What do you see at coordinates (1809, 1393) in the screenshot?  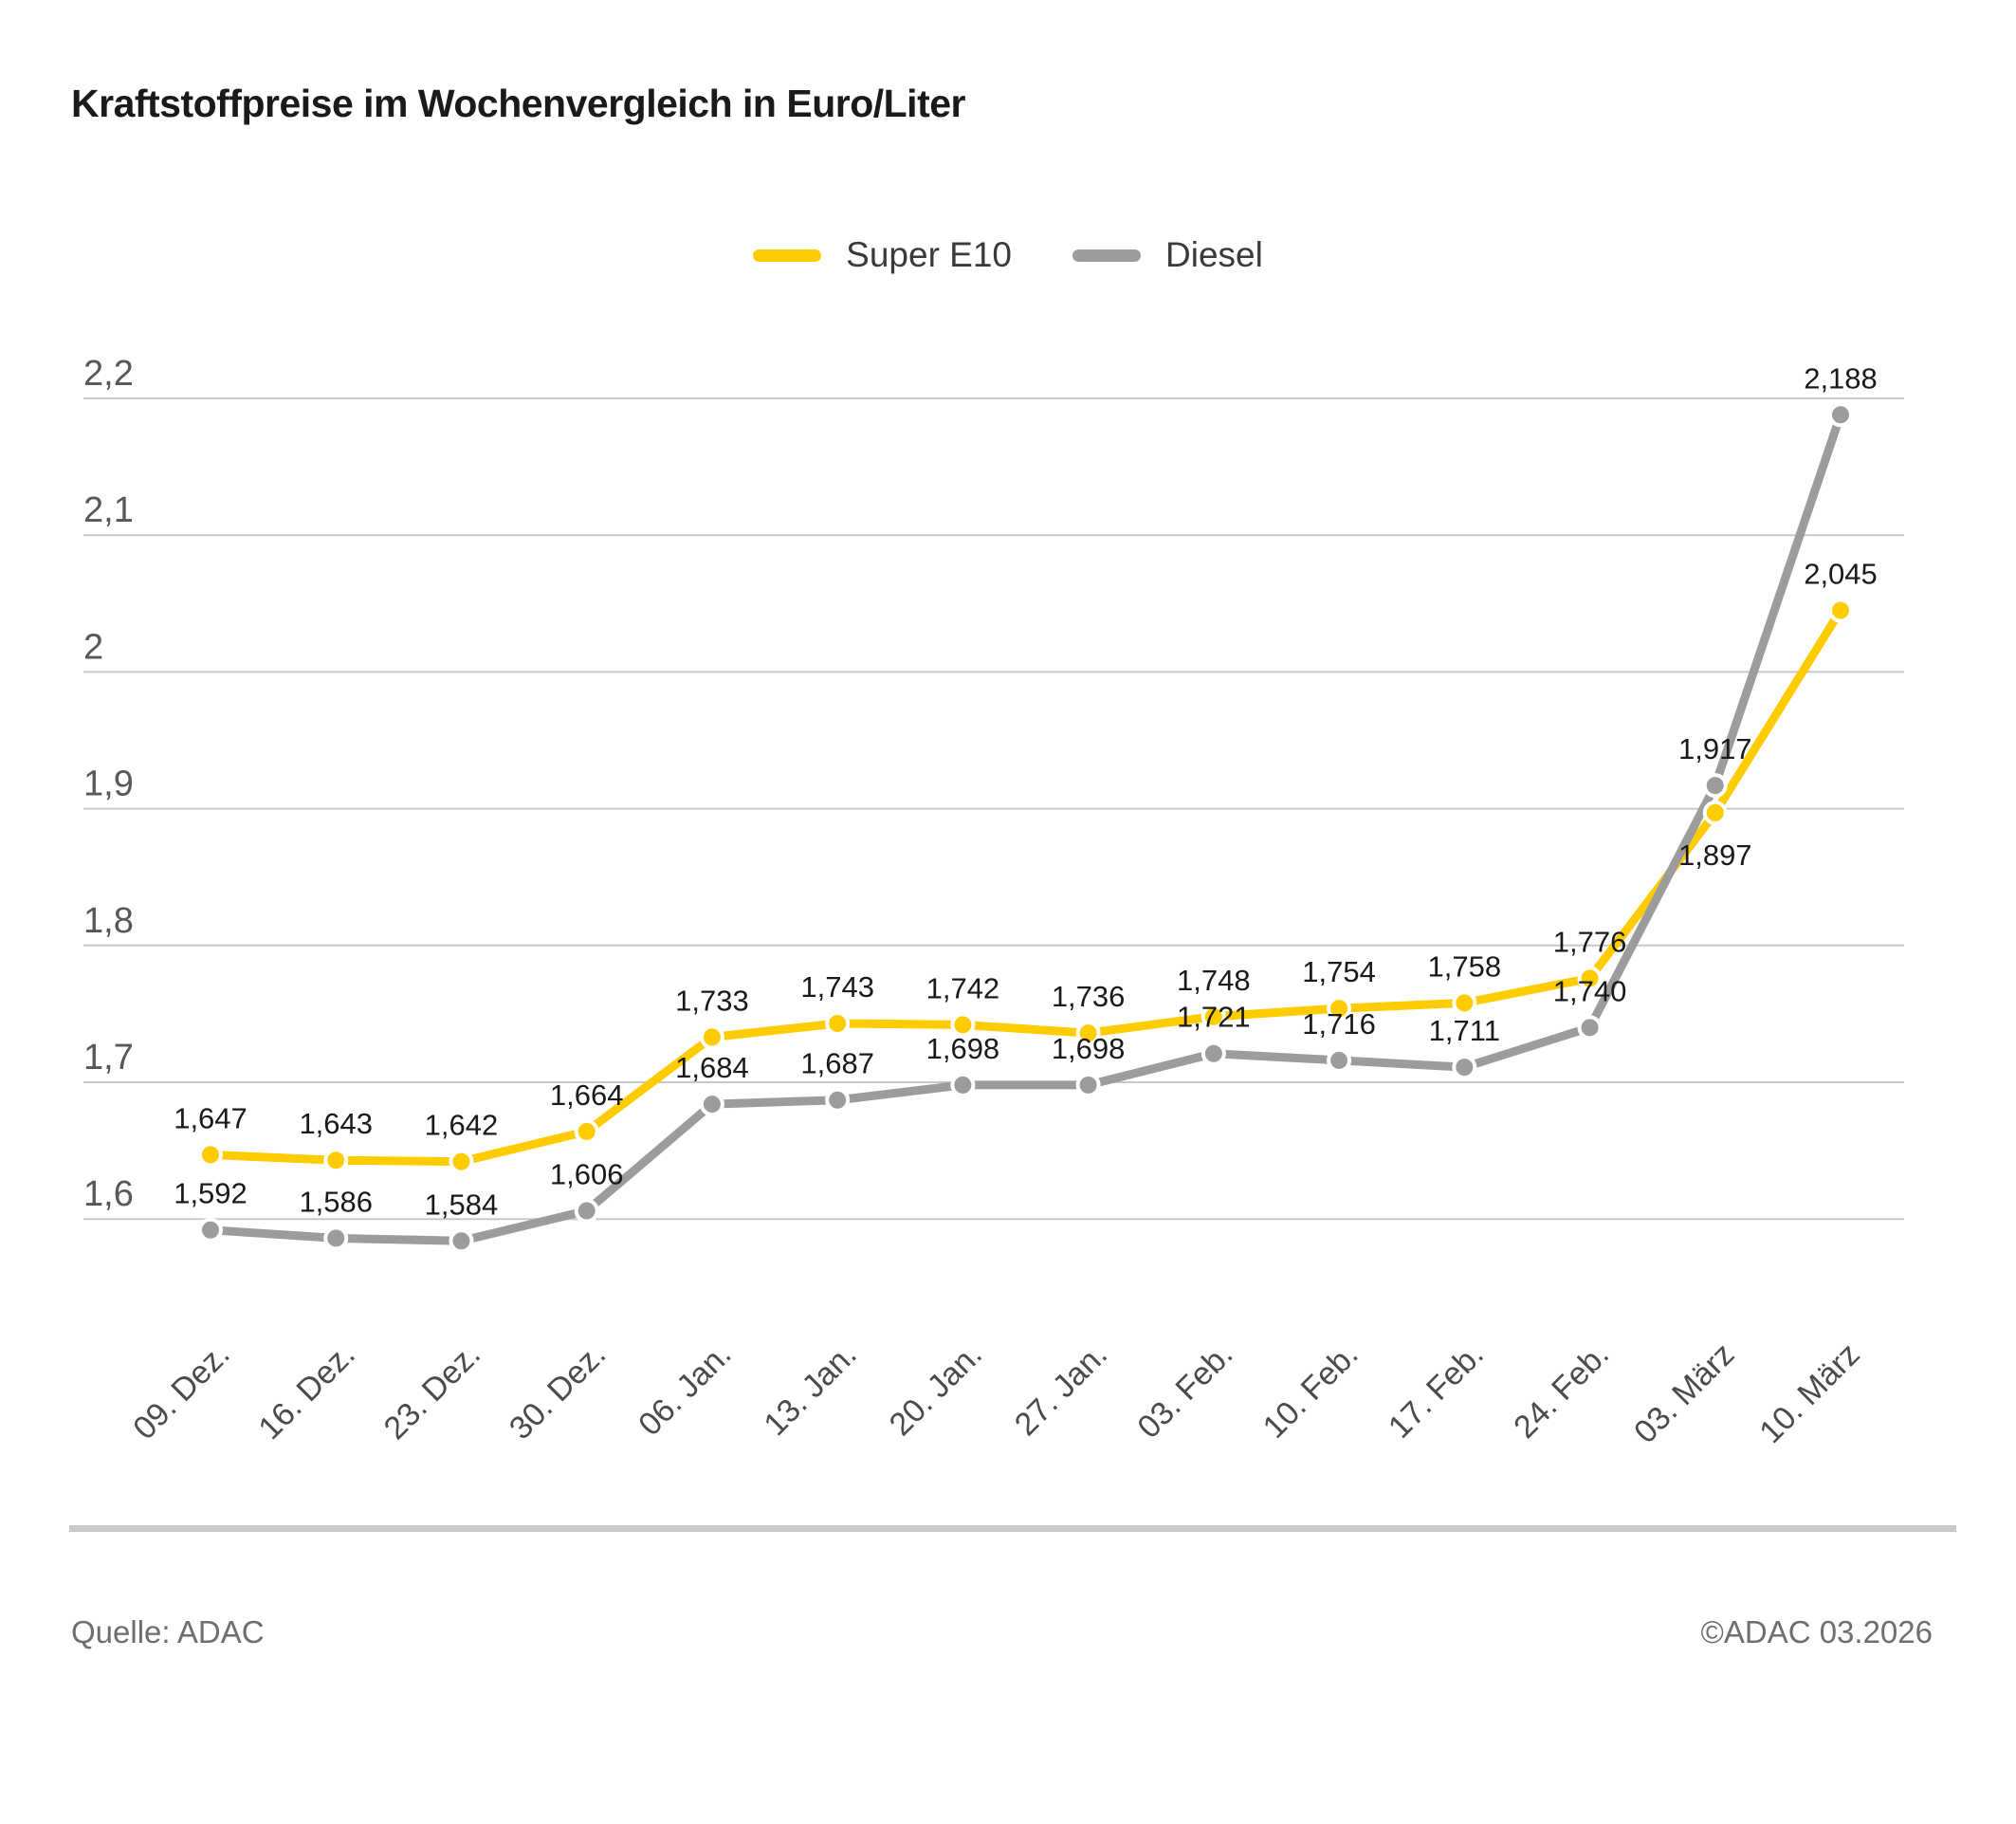 I see `x-axis-label: 10. März` at bounding box center [1809, 1393].